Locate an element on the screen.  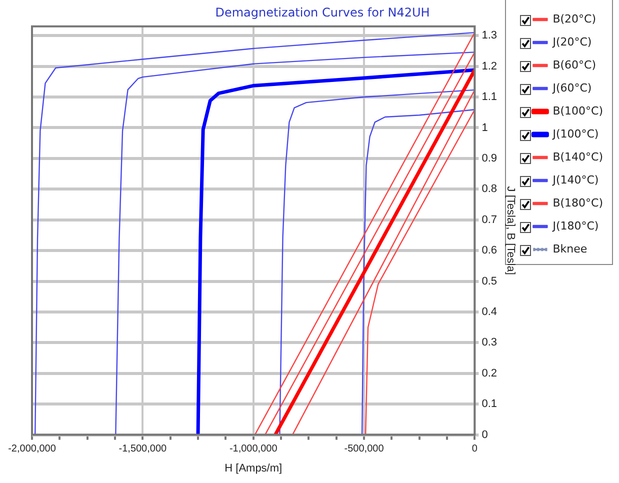
legend-label: J(140°C) is located at coordinates (575, 179).